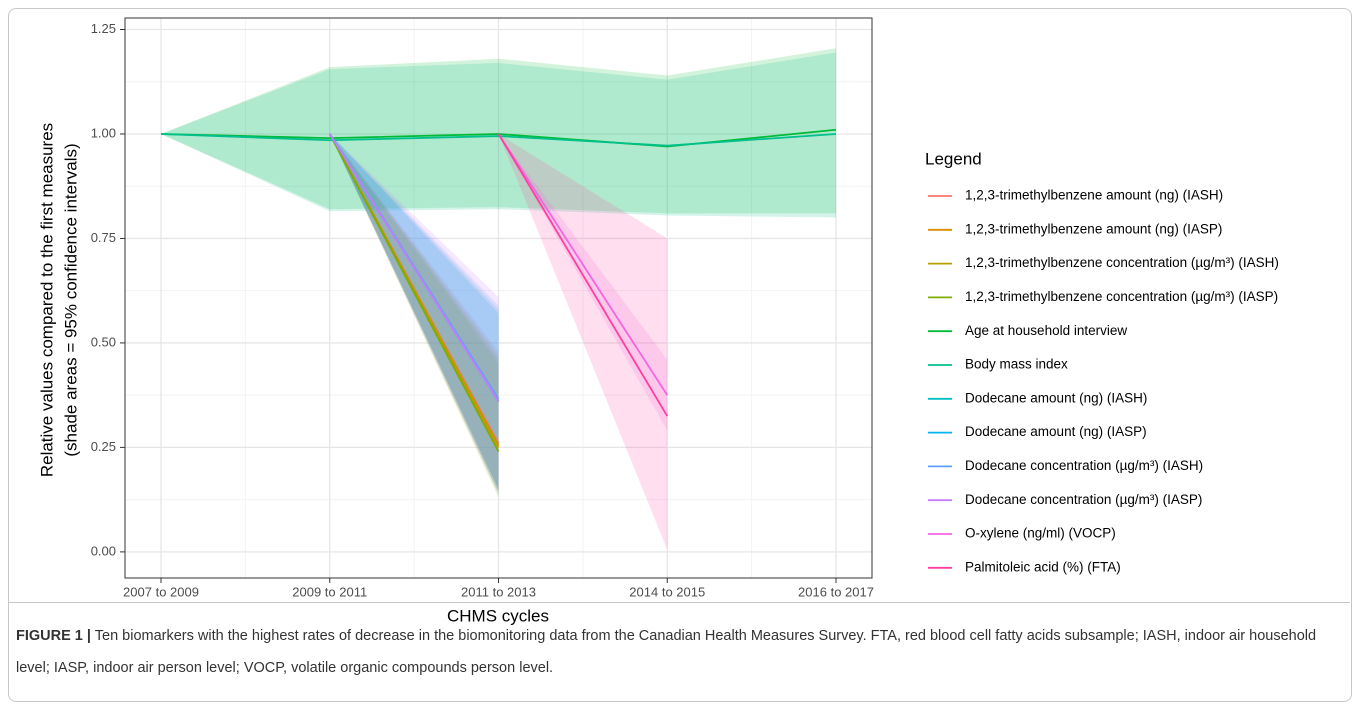  What do you see at coordinates (667, 591) in the screenshot?
I see `x-tick-label: 2014 to 2015` at bounding box center [667, 591].